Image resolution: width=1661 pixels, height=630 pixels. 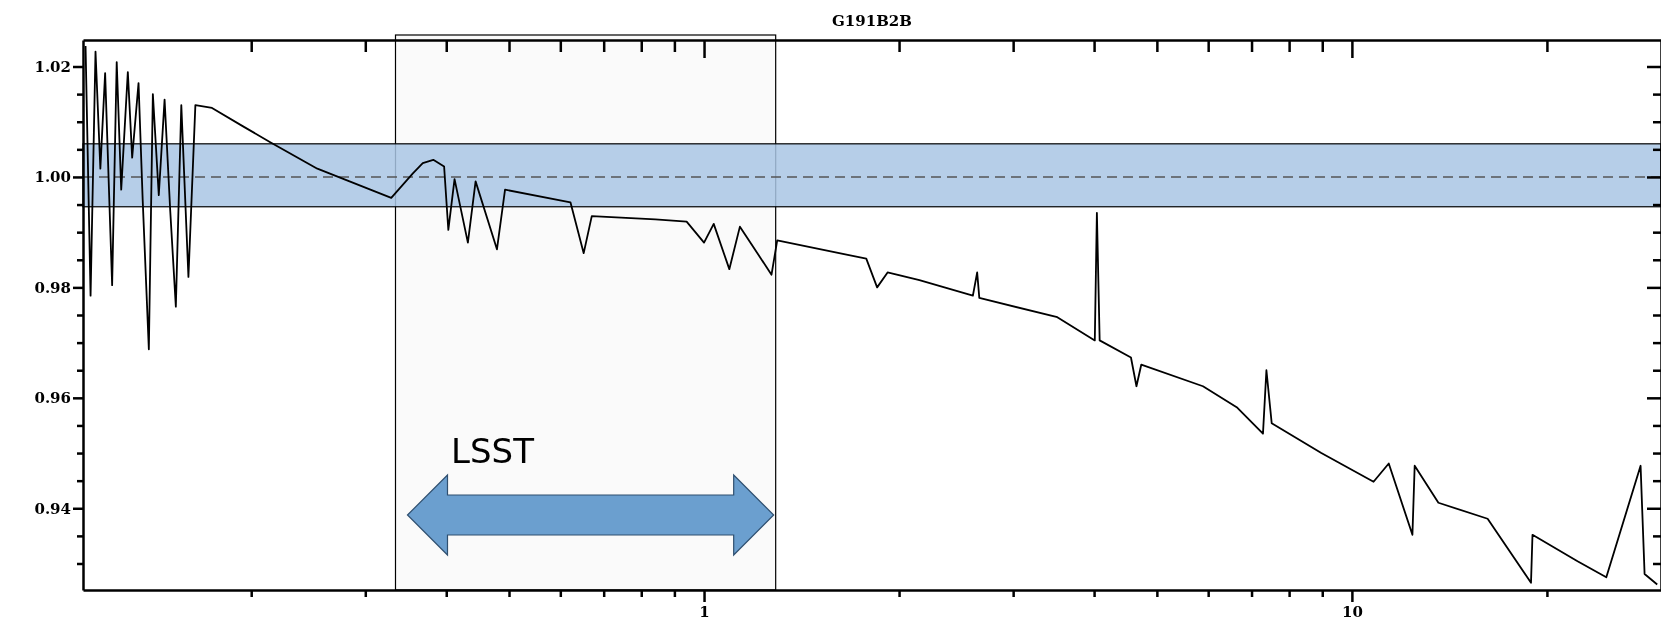 What do you see at coordinates (1352, 611) in the screenshot?
I see `x-tick-label: 10` at bounding box center [1352, 611].